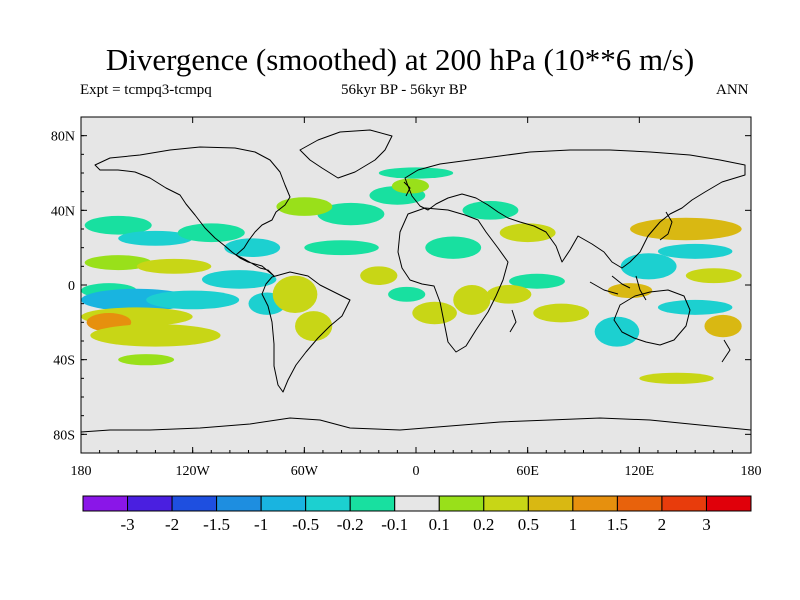  Describe the element at coordinates (483, 524) in the screenshot. I see `colorbar-label: 0.2` at that location.